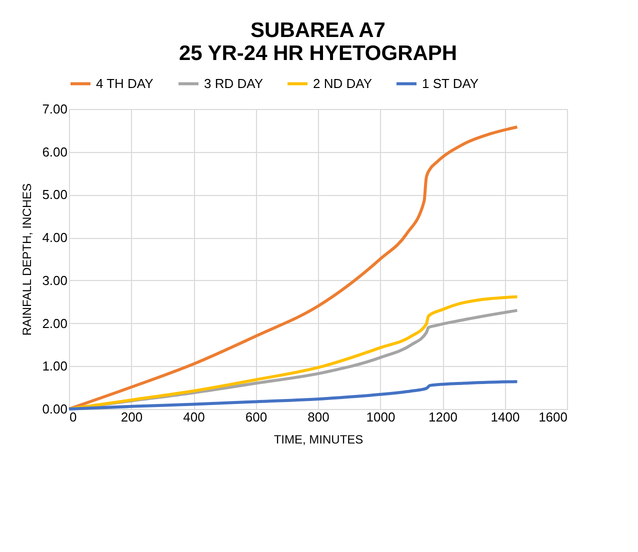 This screenshot has height=552, width=638. What do you see at coordinates (293, 395) in the screenshot?
I see `line-series` at bounding box center [293, 395].